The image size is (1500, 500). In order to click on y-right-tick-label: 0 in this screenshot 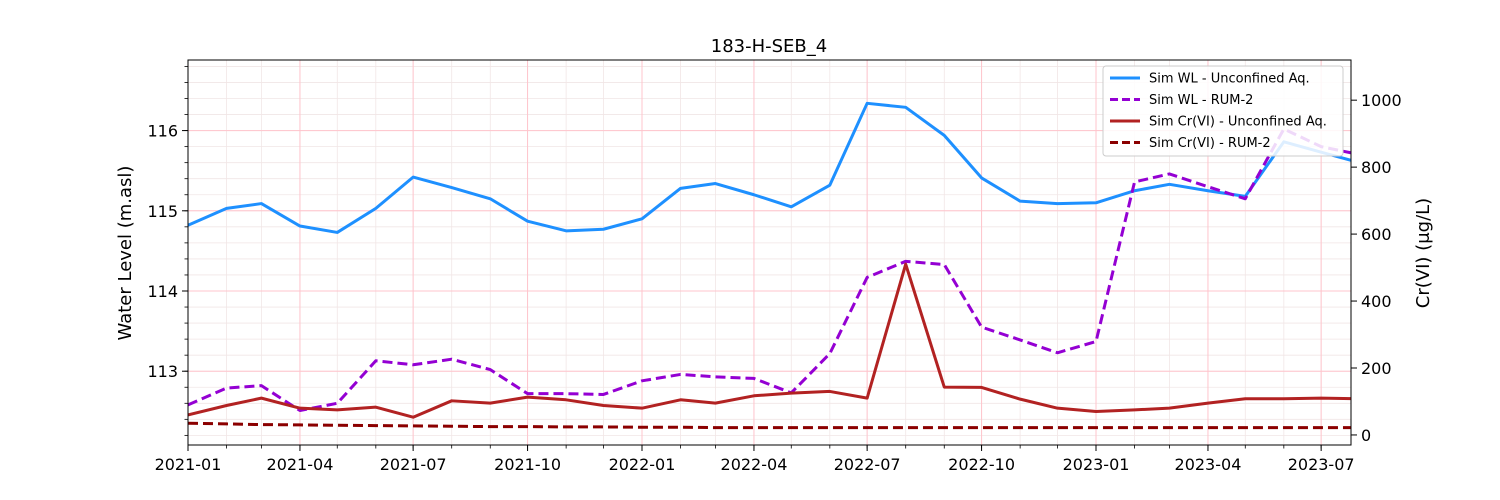, I will do `click(1366, 435)`.